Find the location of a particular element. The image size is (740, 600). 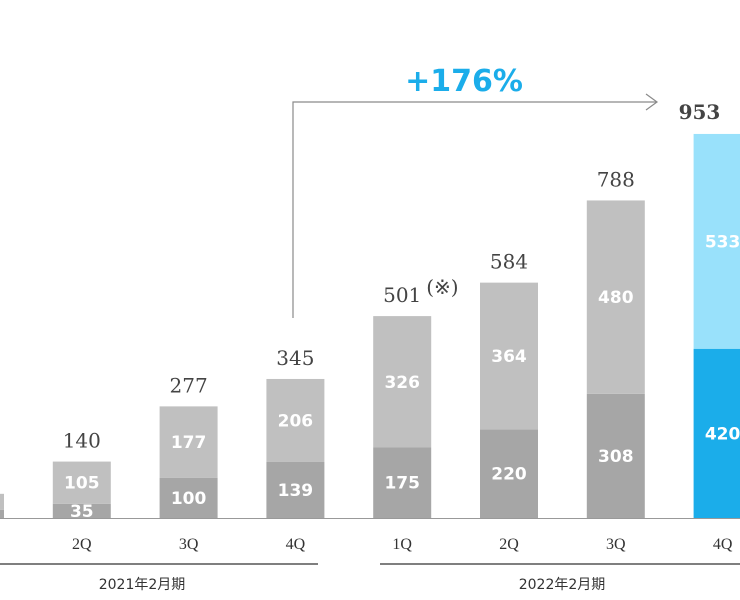

data-label-upper: 326 is located at coordinates (402, 383).